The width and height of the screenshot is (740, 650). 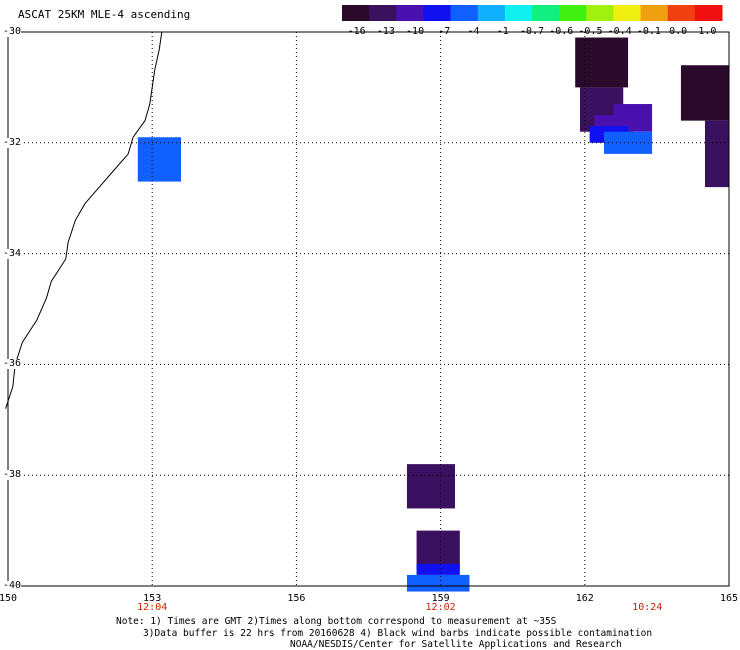 I want to click on time-label: 12:02, so click(x=440, y=607).